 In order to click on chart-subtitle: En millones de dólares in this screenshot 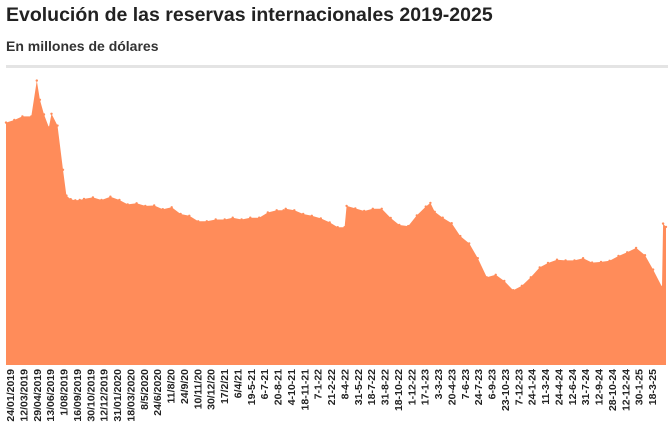, I will do `click(82, 46)`.